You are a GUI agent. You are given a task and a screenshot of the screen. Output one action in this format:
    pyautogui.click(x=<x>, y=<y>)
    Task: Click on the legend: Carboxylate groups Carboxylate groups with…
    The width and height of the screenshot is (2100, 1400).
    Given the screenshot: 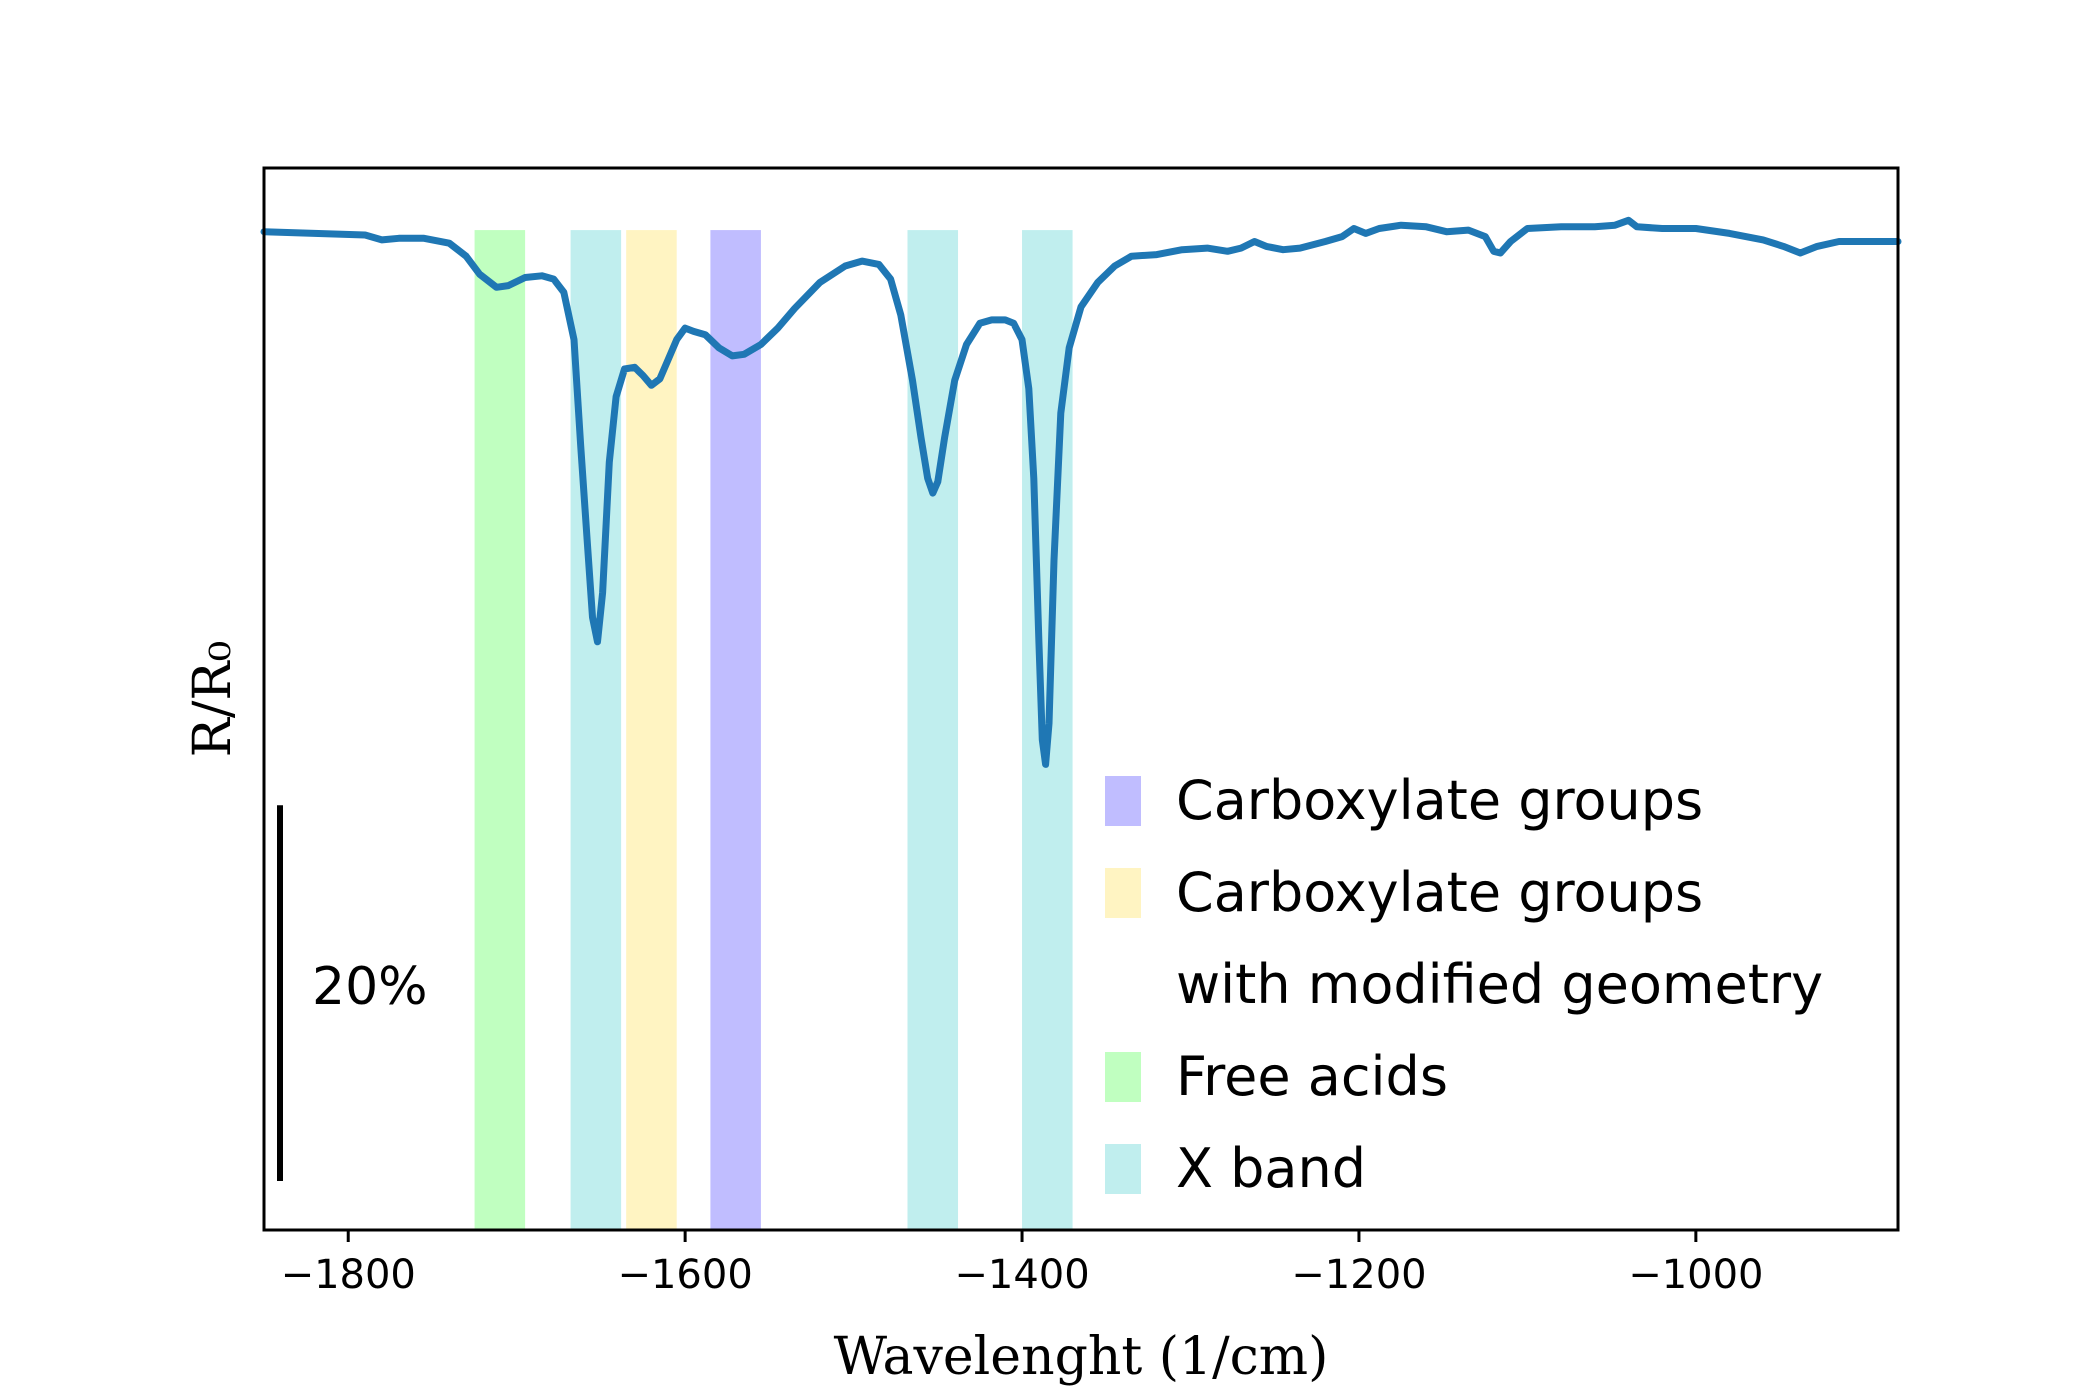 What is the action you would take?
    pyautogui.click(x=1464, y=984)
    